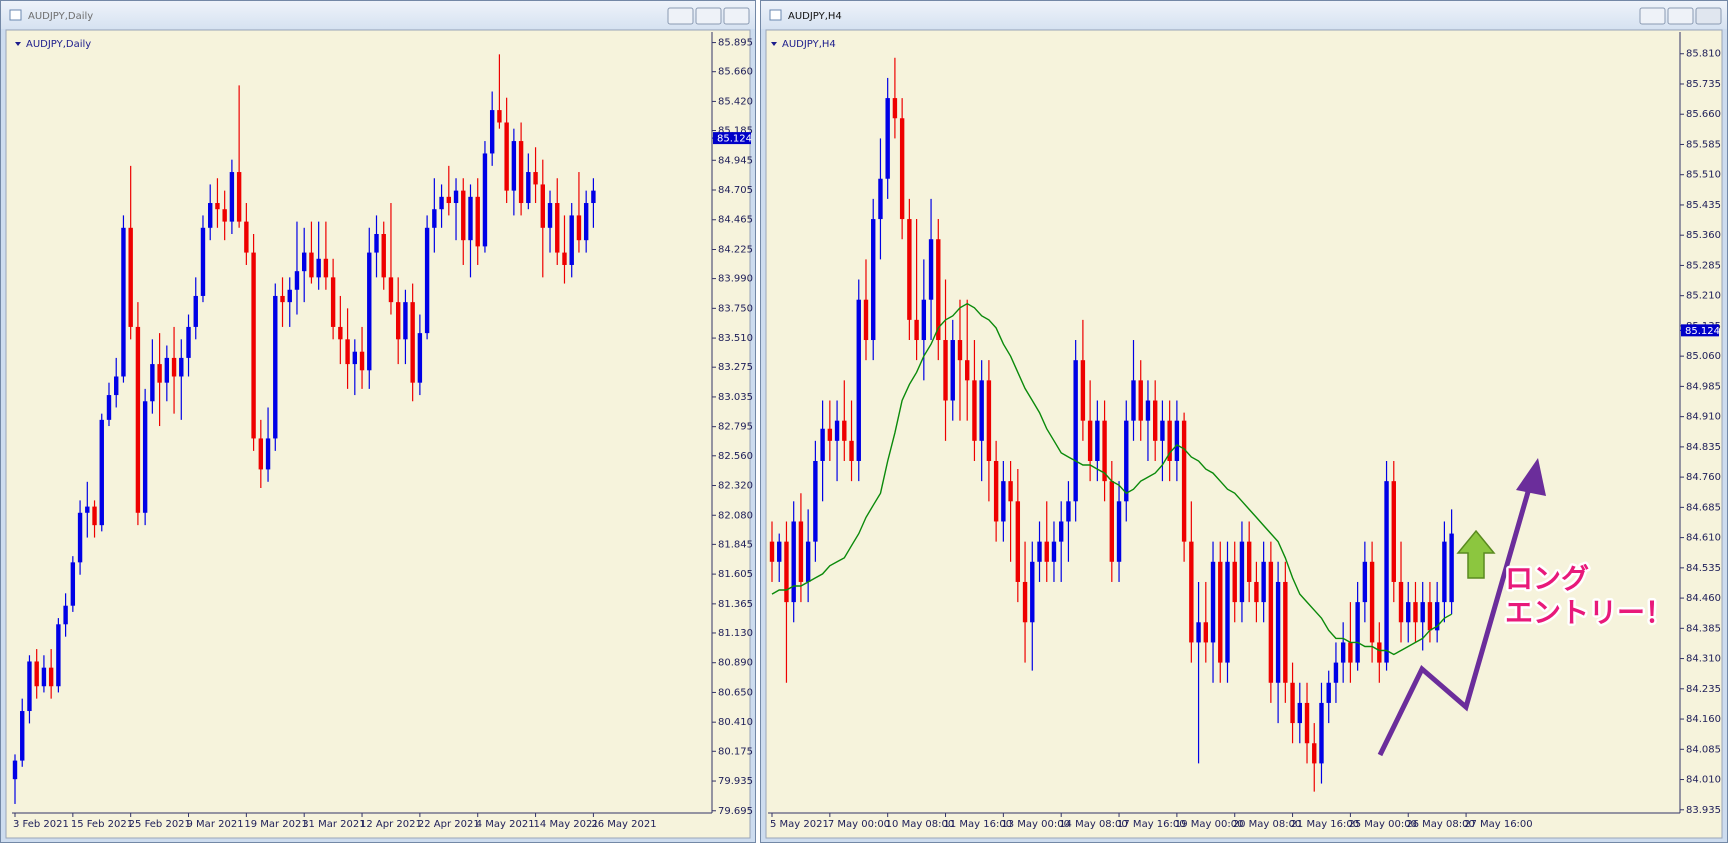  I want to click on y-tick-label: 85.210, so click(1703, 296).